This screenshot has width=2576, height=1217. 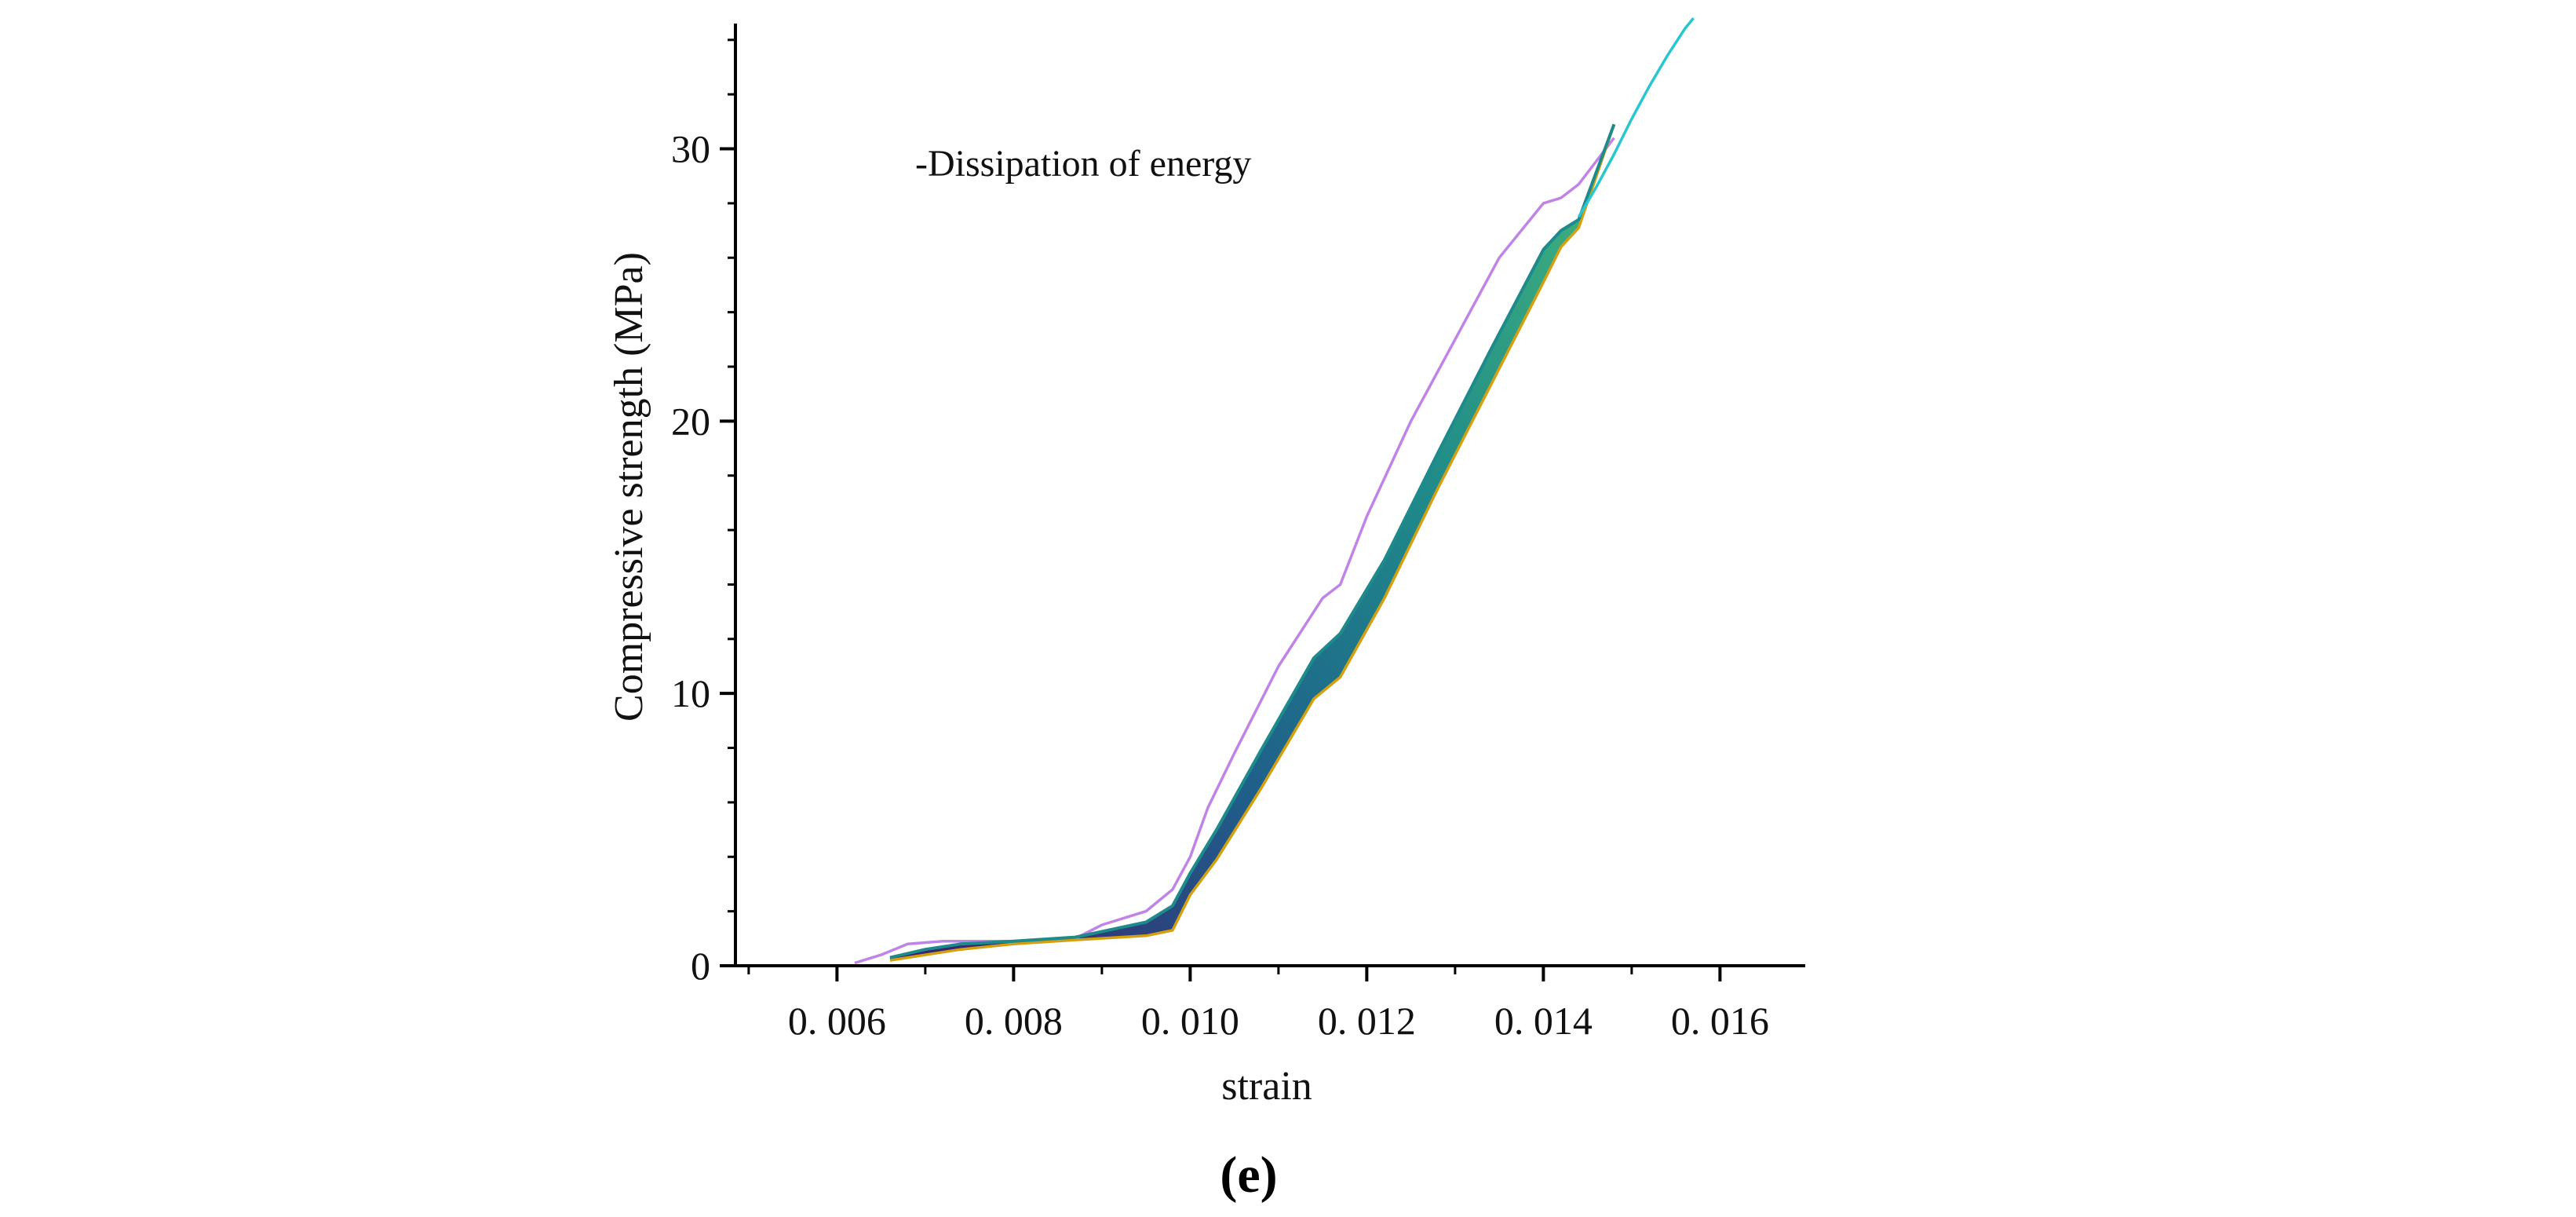 What do you see at coordinates (1083, 164) in the screenshot?
I see `dissipation-annotation: -Dissipation of energy` at bounding box center [1083, 164].